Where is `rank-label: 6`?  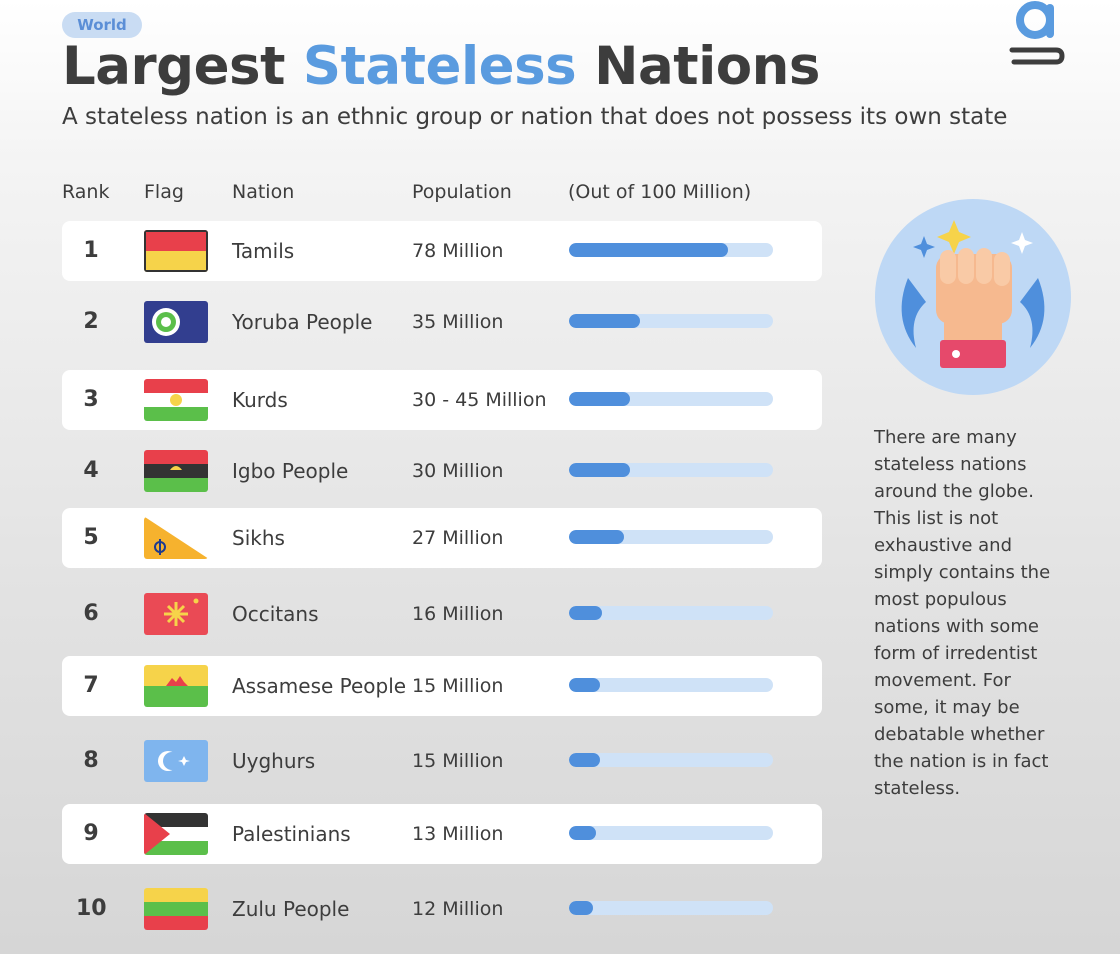
rank-label: 6 is located at coordinates (91, 613).